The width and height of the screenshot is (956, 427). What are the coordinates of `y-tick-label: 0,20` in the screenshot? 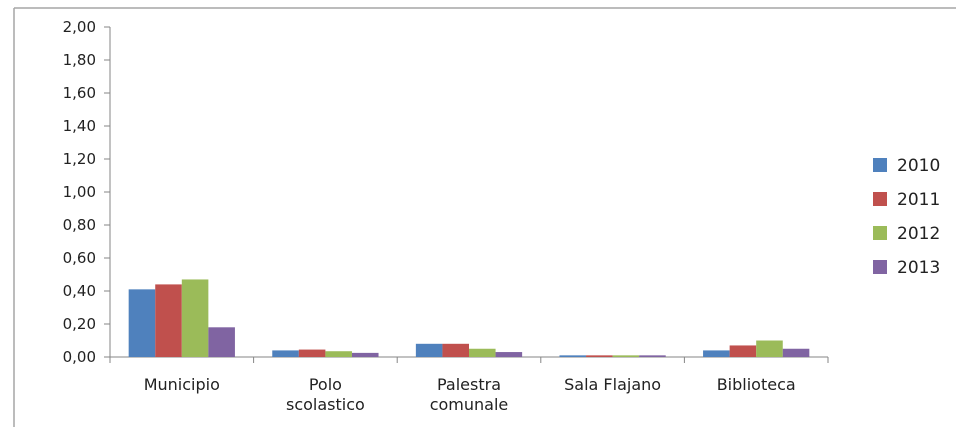 It's located at (79, 324).